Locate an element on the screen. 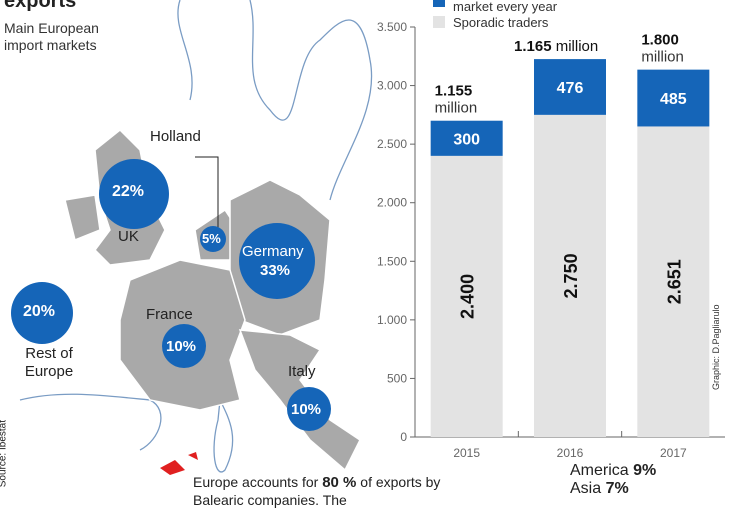 The height and width of the screenshot is (508, 730). y-tick-label: 2.000 is located at coordinates (392, 203).